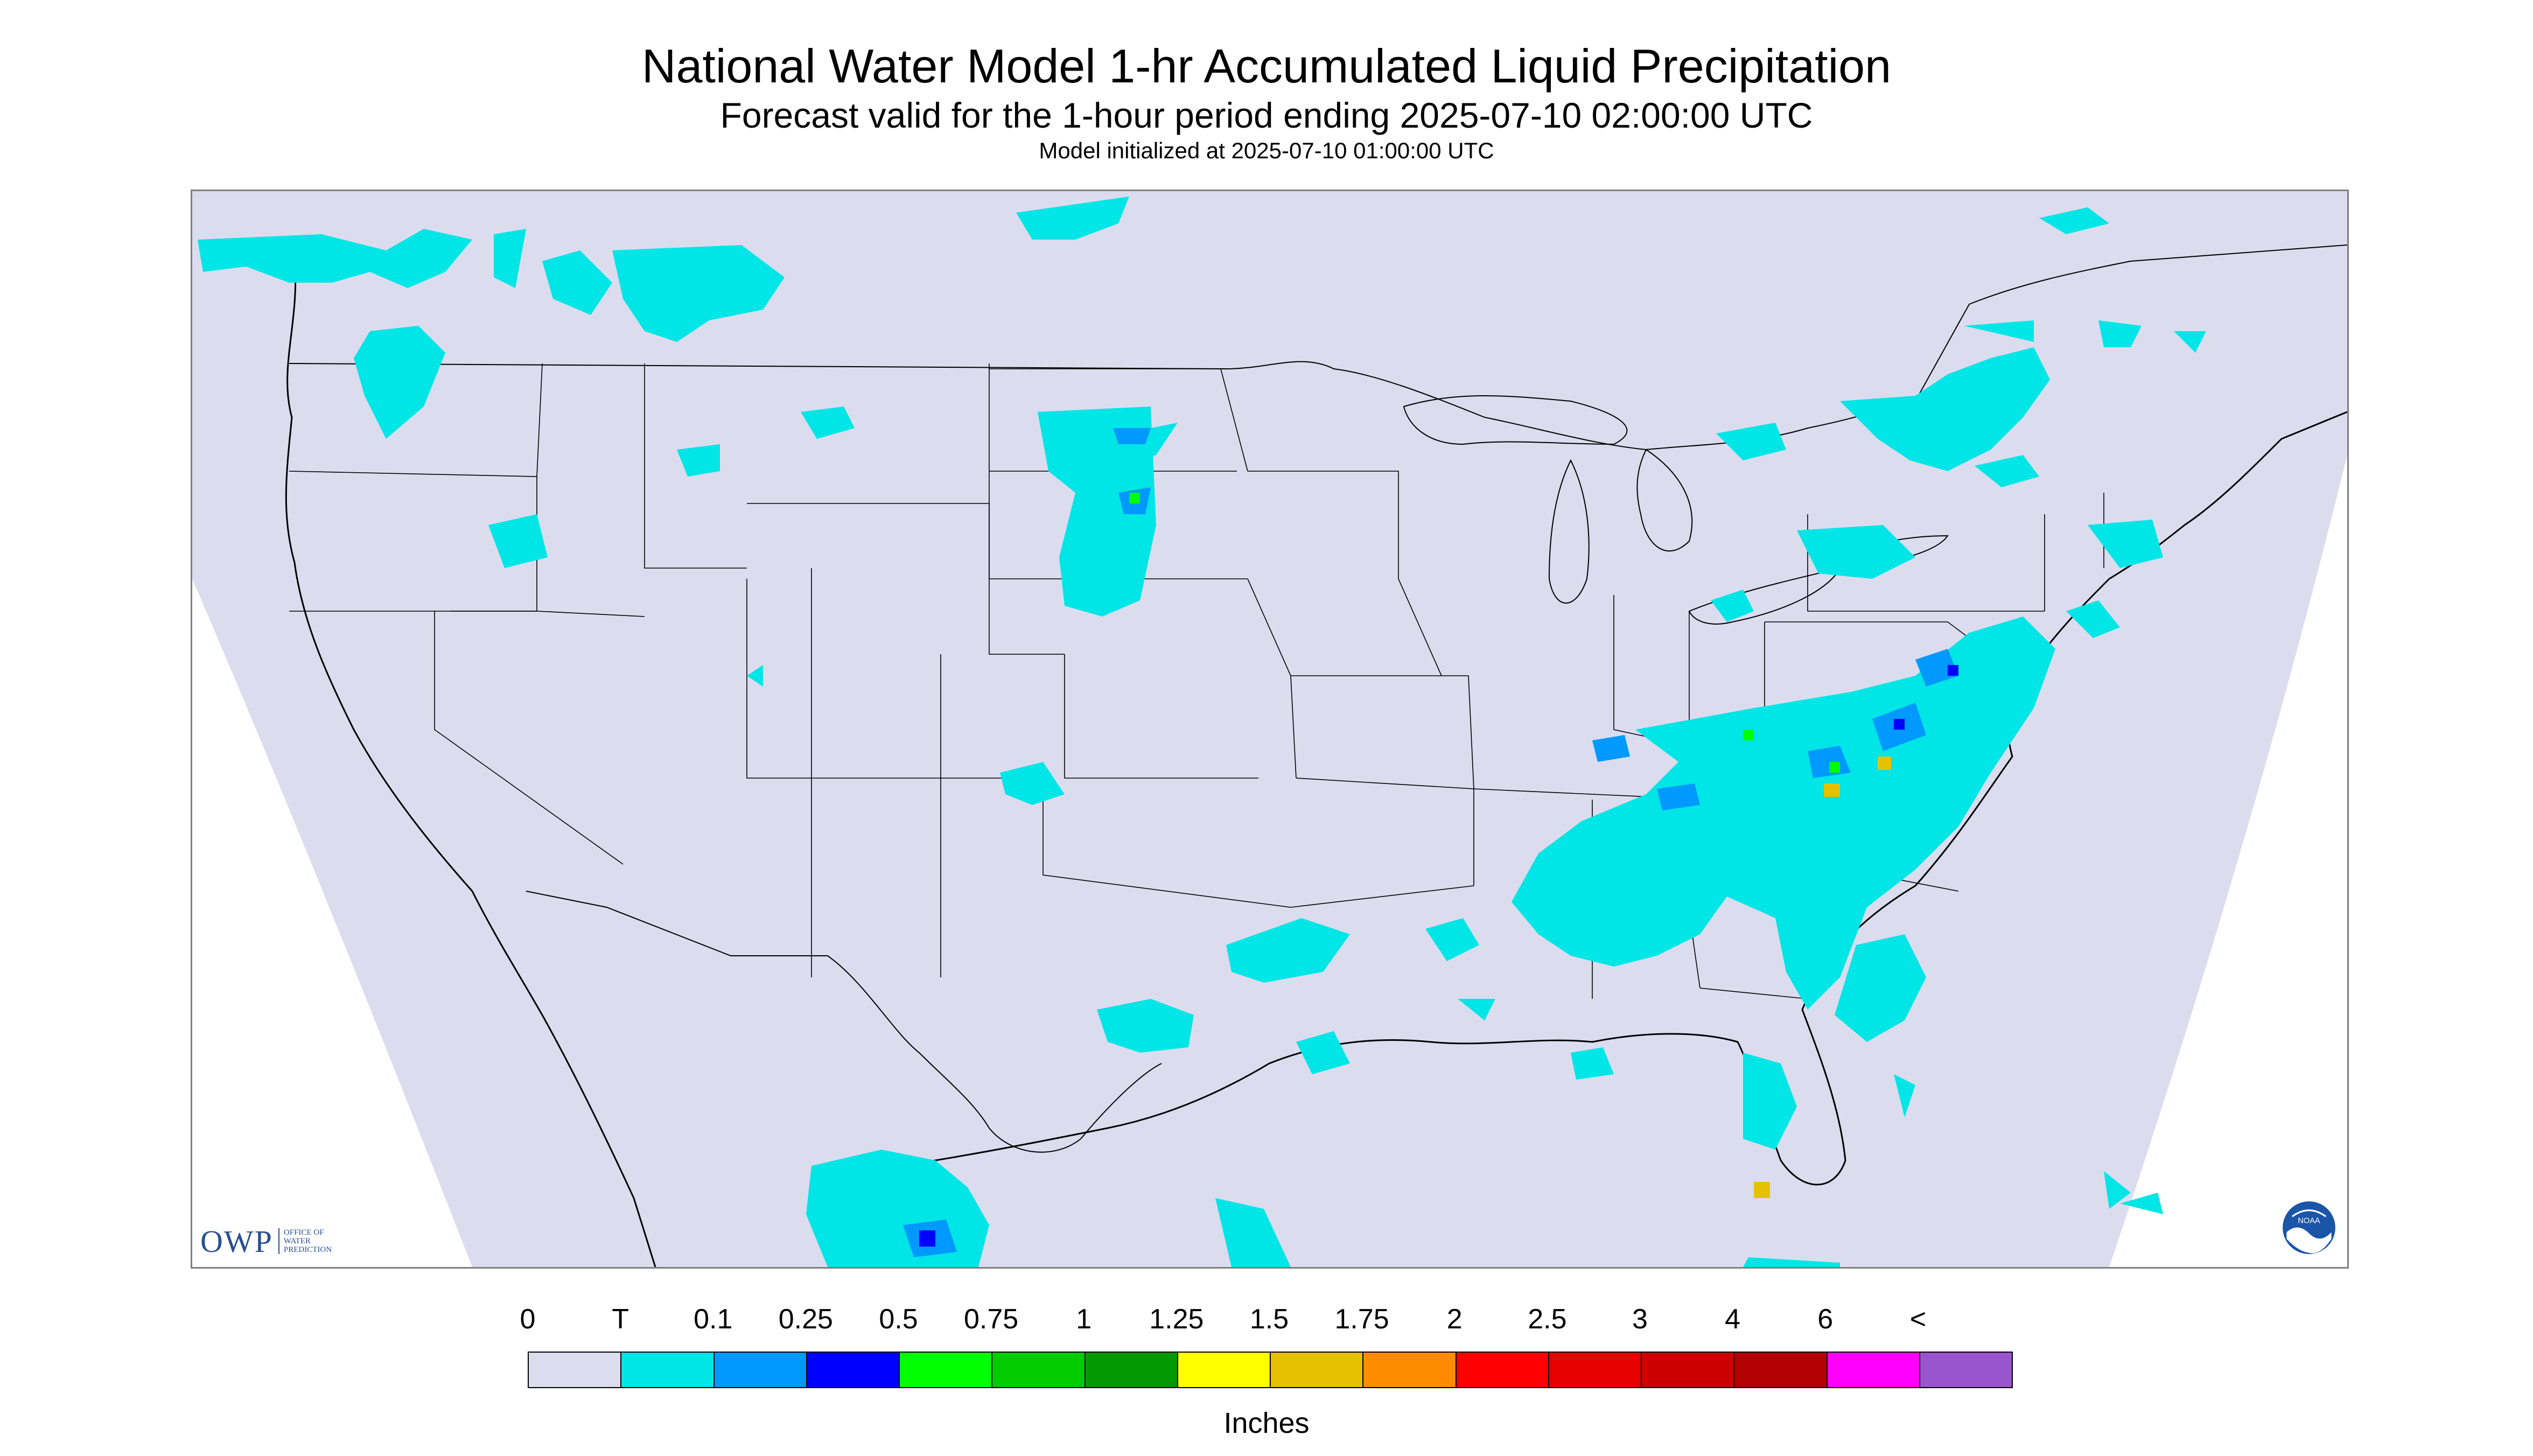  Describe the element at coordinates (236, 1241) in the screenshot. I see `owp-wordmark: OWP` at that location.